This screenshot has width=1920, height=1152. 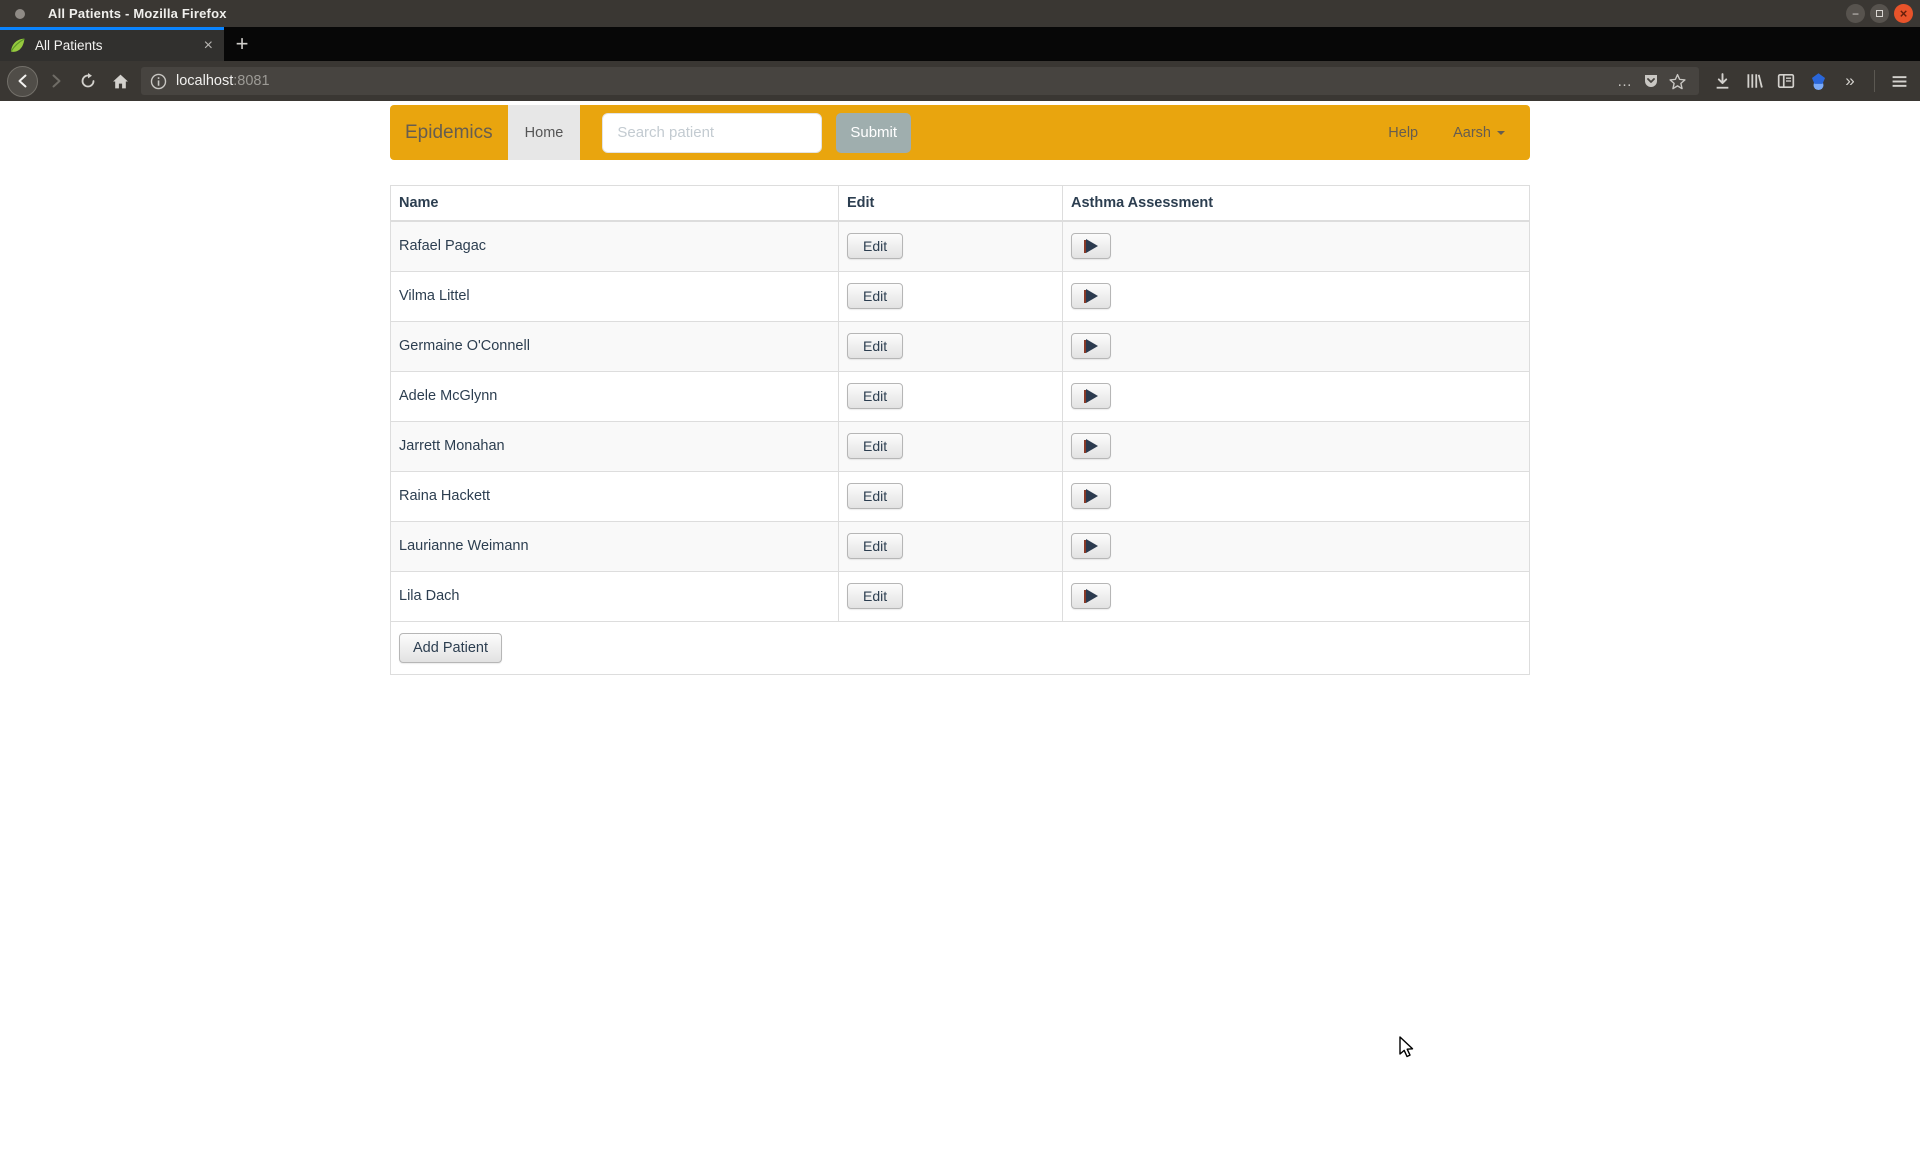 I want to click on add-patient-row: Add Patient, so click(x=960, y=647).